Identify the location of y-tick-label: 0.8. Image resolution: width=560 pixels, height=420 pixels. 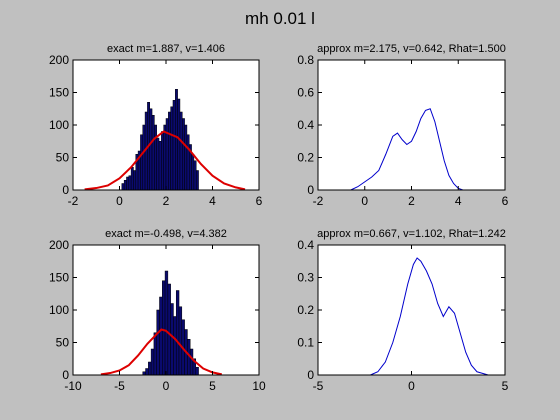
(305, 60).